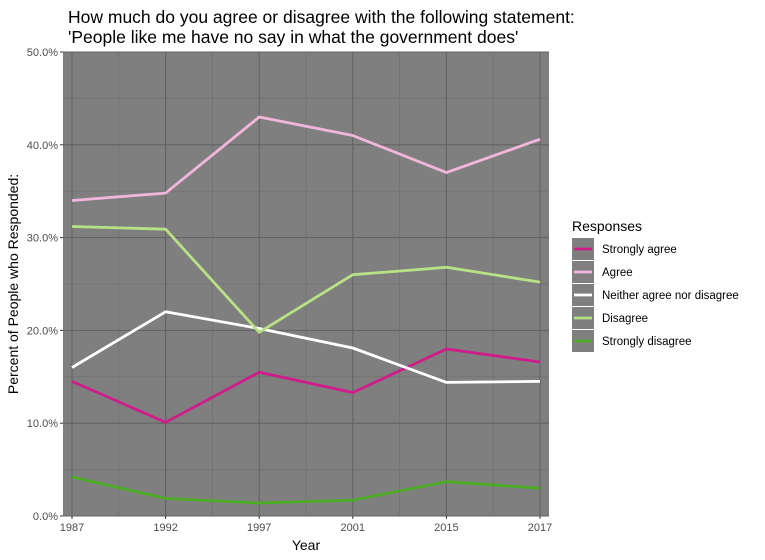  I want to click on y-tick-label: 0.0%, so click(45, 517).